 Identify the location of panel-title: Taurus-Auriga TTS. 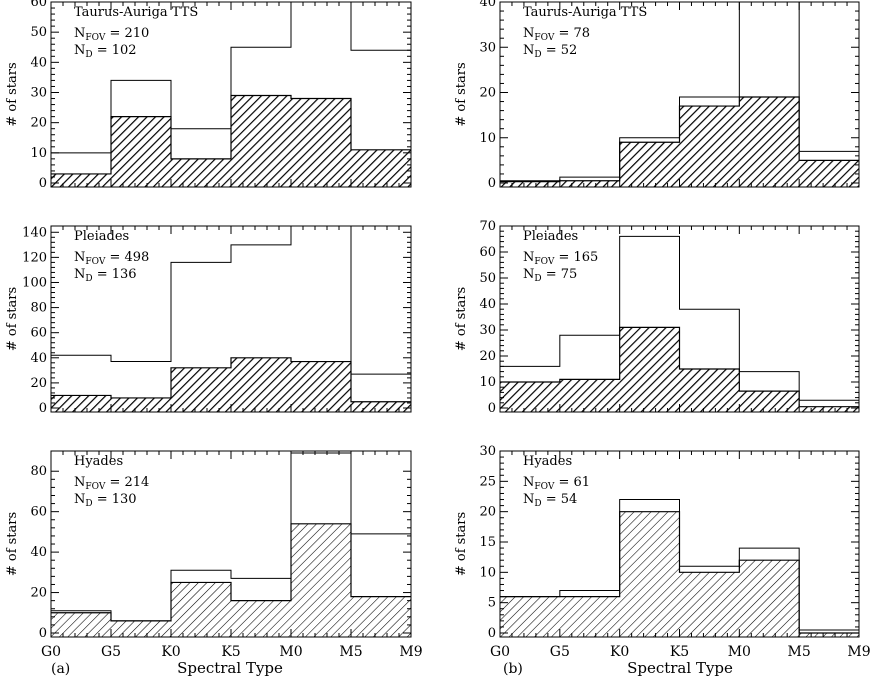
(136, 12).